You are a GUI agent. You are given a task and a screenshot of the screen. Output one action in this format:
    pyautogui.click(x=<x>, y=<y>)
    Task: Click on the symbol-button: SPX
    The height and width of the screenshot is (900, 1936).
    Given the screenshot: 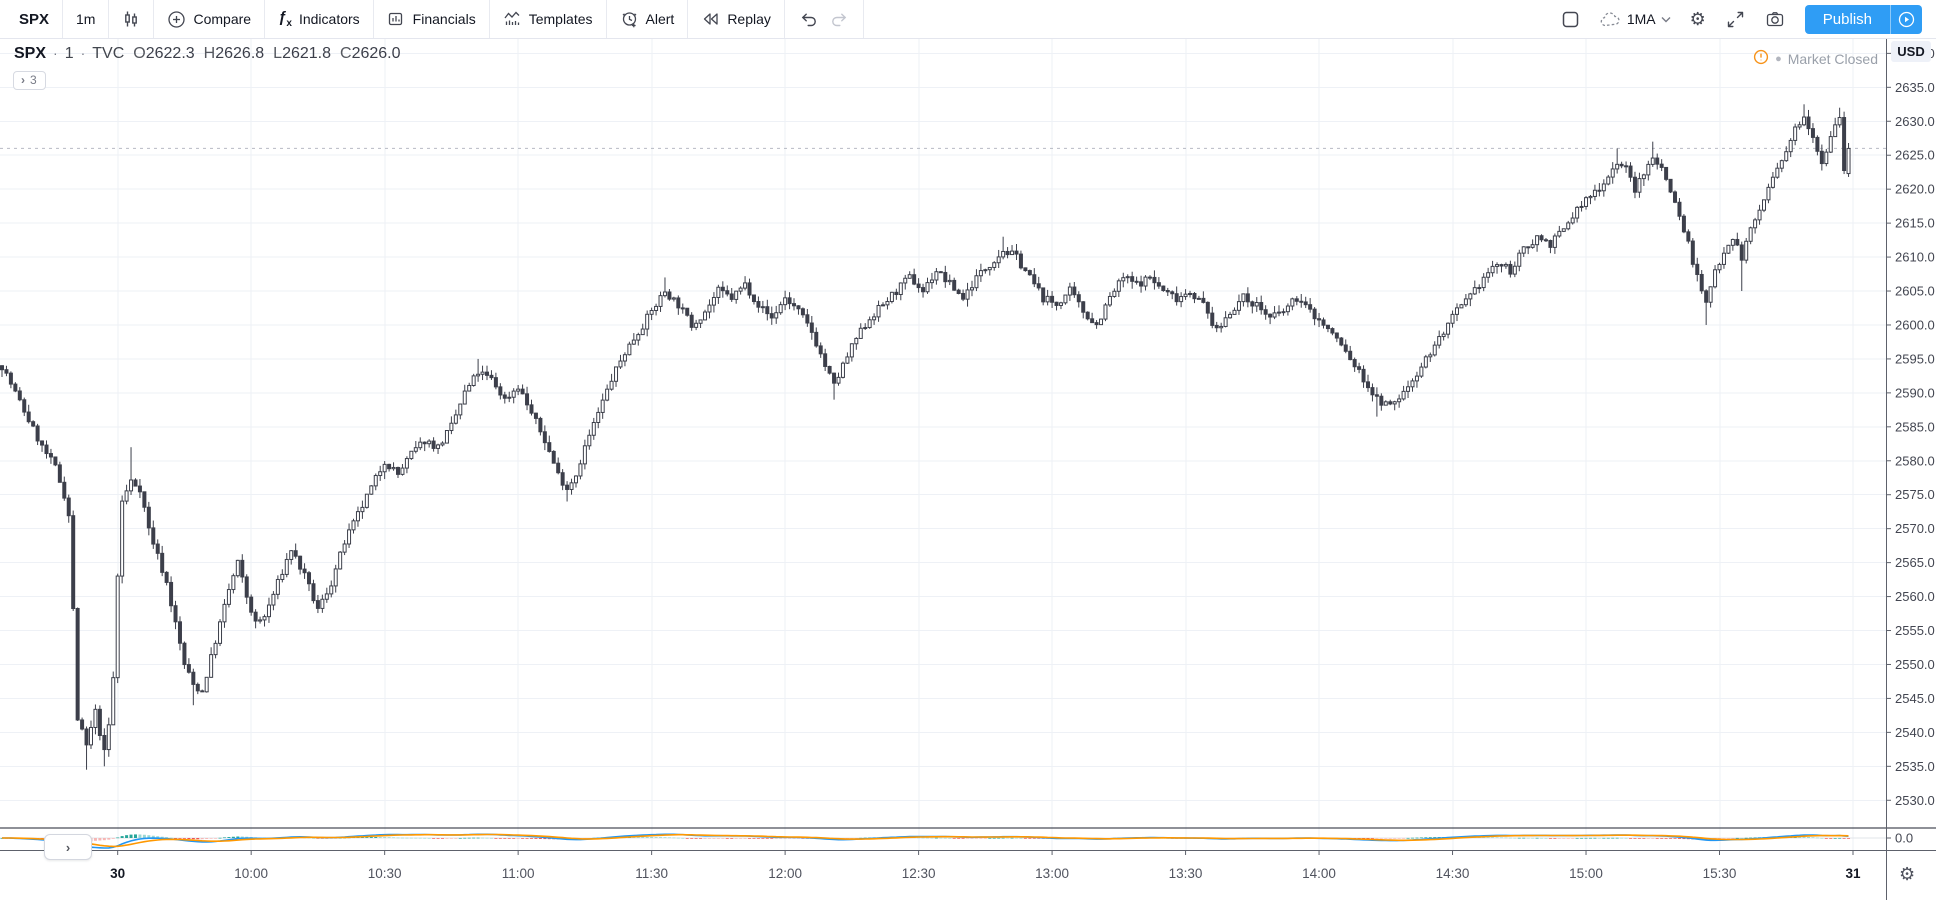 What is the action you would take?
    pyautogui.click(x=34, y=19)
    